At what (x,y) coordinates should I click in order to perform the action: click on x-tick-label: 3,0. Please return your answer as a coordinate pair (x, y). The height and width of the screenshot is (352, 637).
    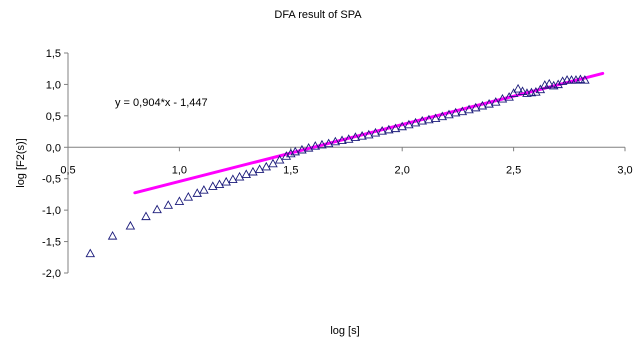
    Looking at the image, I should click on (624, 170).